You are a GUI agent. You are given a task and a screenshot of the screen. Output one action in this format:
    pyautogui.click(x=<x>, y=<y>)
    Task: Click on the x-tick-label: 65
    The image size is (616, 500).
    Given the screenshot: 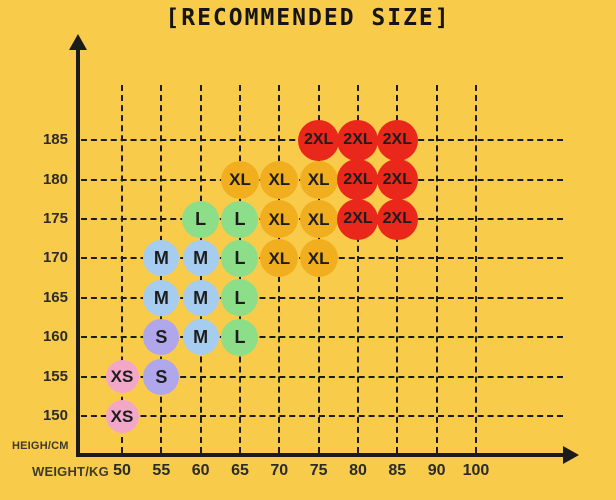 What is the action you would take?
    pyautogui.click(x=240, y=470)
    